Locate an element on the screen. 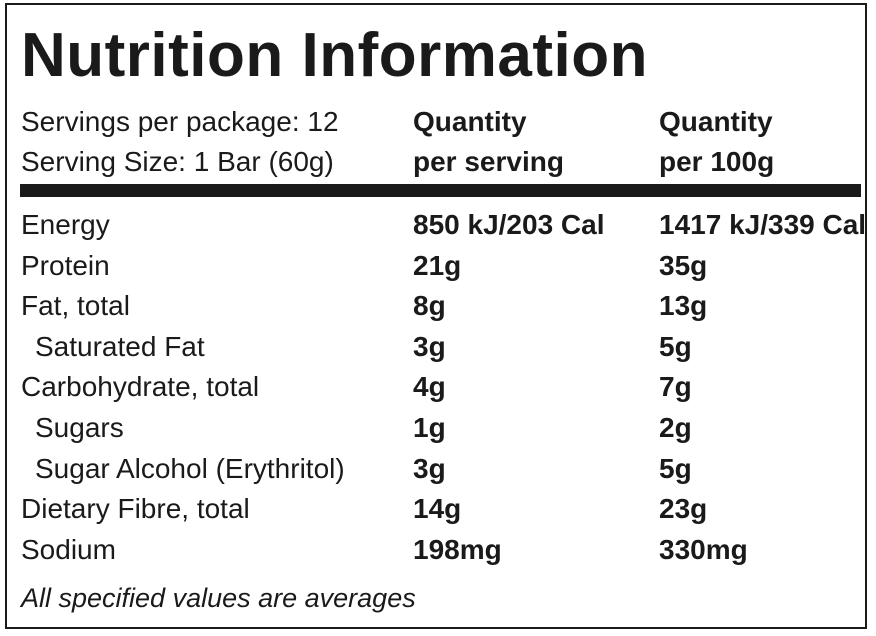 The height and width of the screenshot is (636, 876). value-per-serving: 8g is located at coordinates (429, 306).